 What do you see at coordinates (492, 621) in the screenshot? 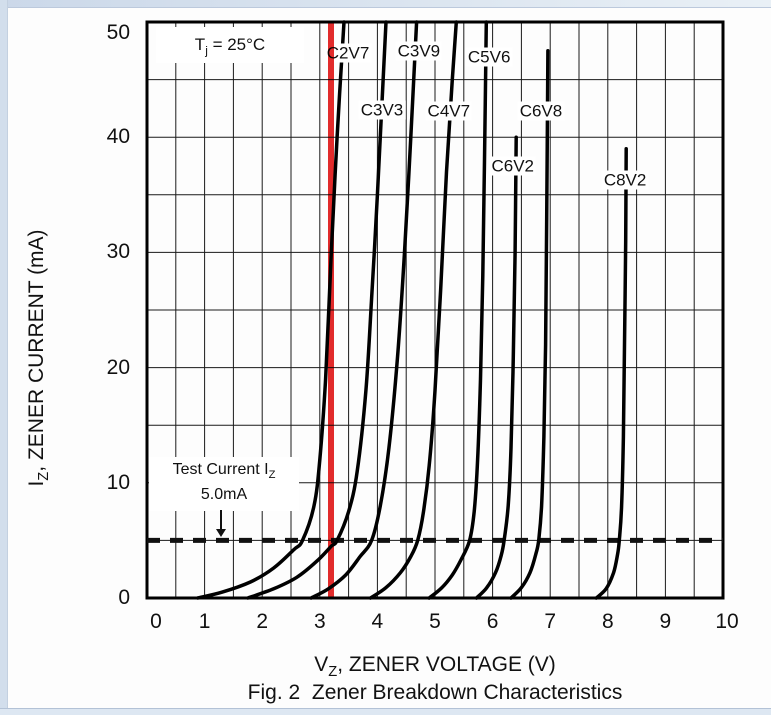
I see `x-tick-label: 6` at bounding box center [492, 621].